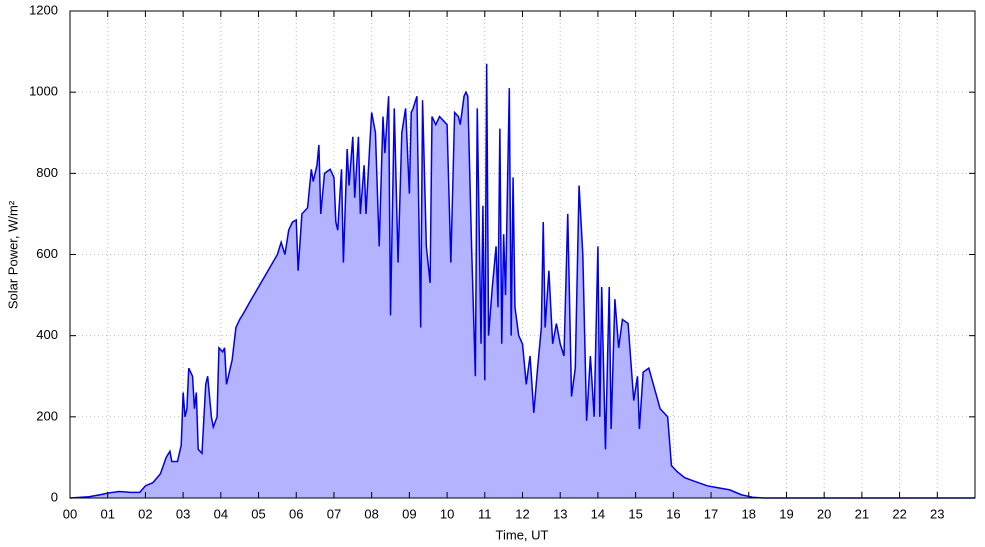 This screenshot has width=985, height=547. What do you see at coordinates (47, 172) in the screenshot?
I see `y-tick-label: 800` at bounding box center [47, 172].